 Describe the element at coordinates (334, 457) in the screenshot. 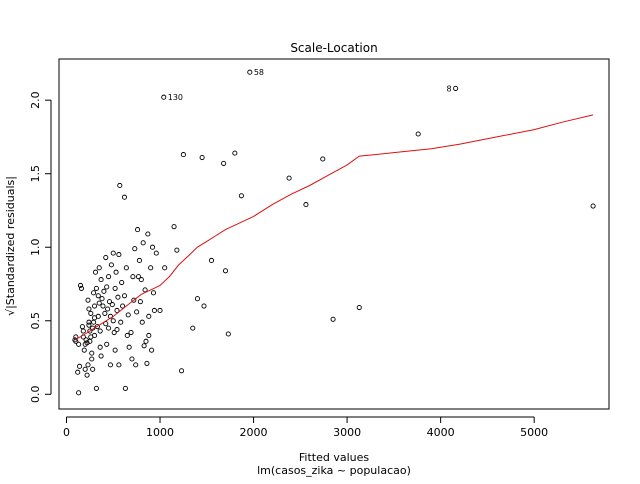

I see `x-axis-label: Fitted values` at that location.